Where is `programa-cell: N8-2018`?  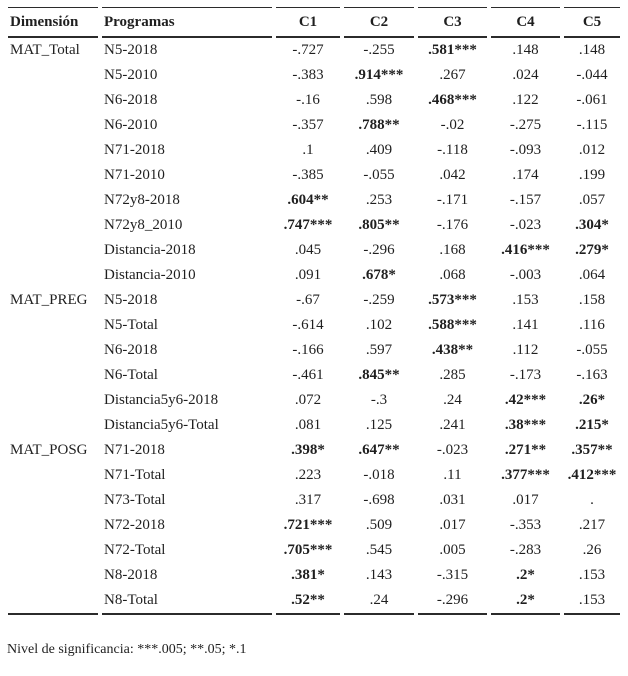 programa-cell: N8-2018 is located at coordinates (131, 575).